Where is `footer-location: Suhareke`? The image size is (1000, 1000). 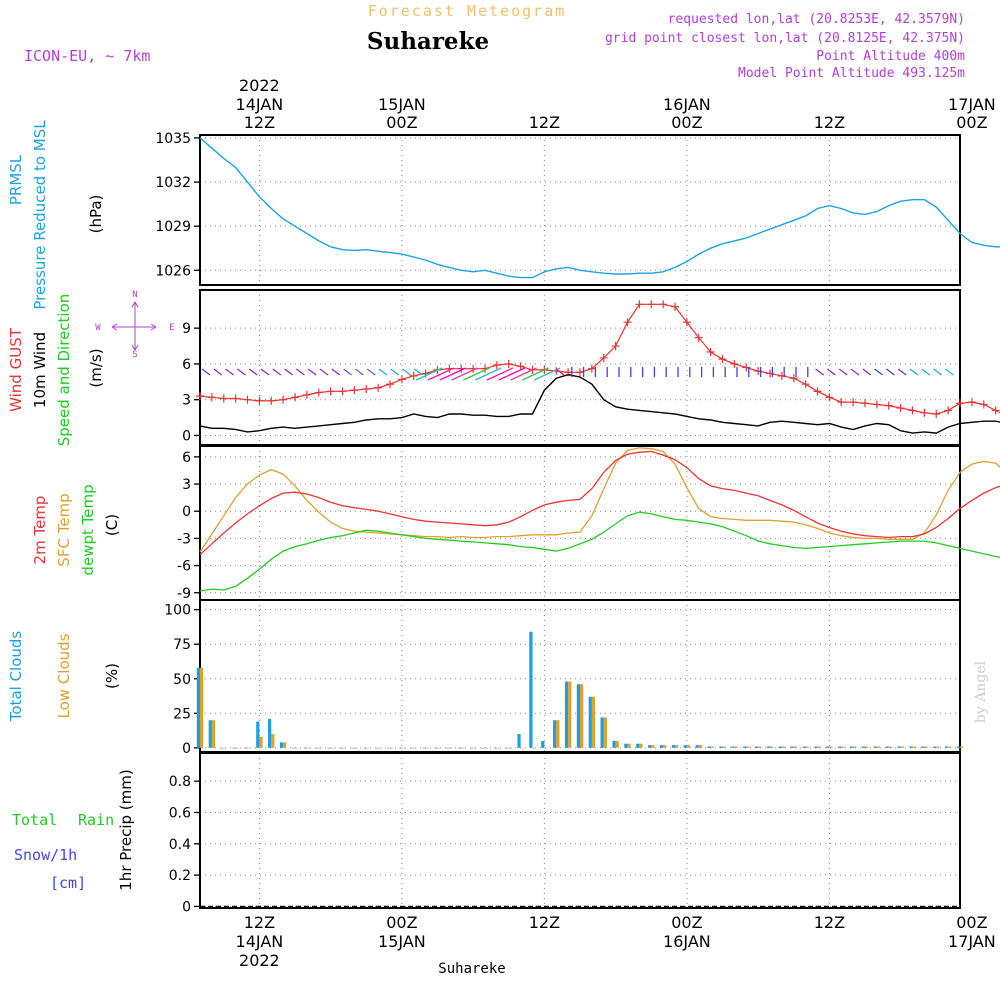
footer-location: Suhareke is located at coordinates (471, 969).